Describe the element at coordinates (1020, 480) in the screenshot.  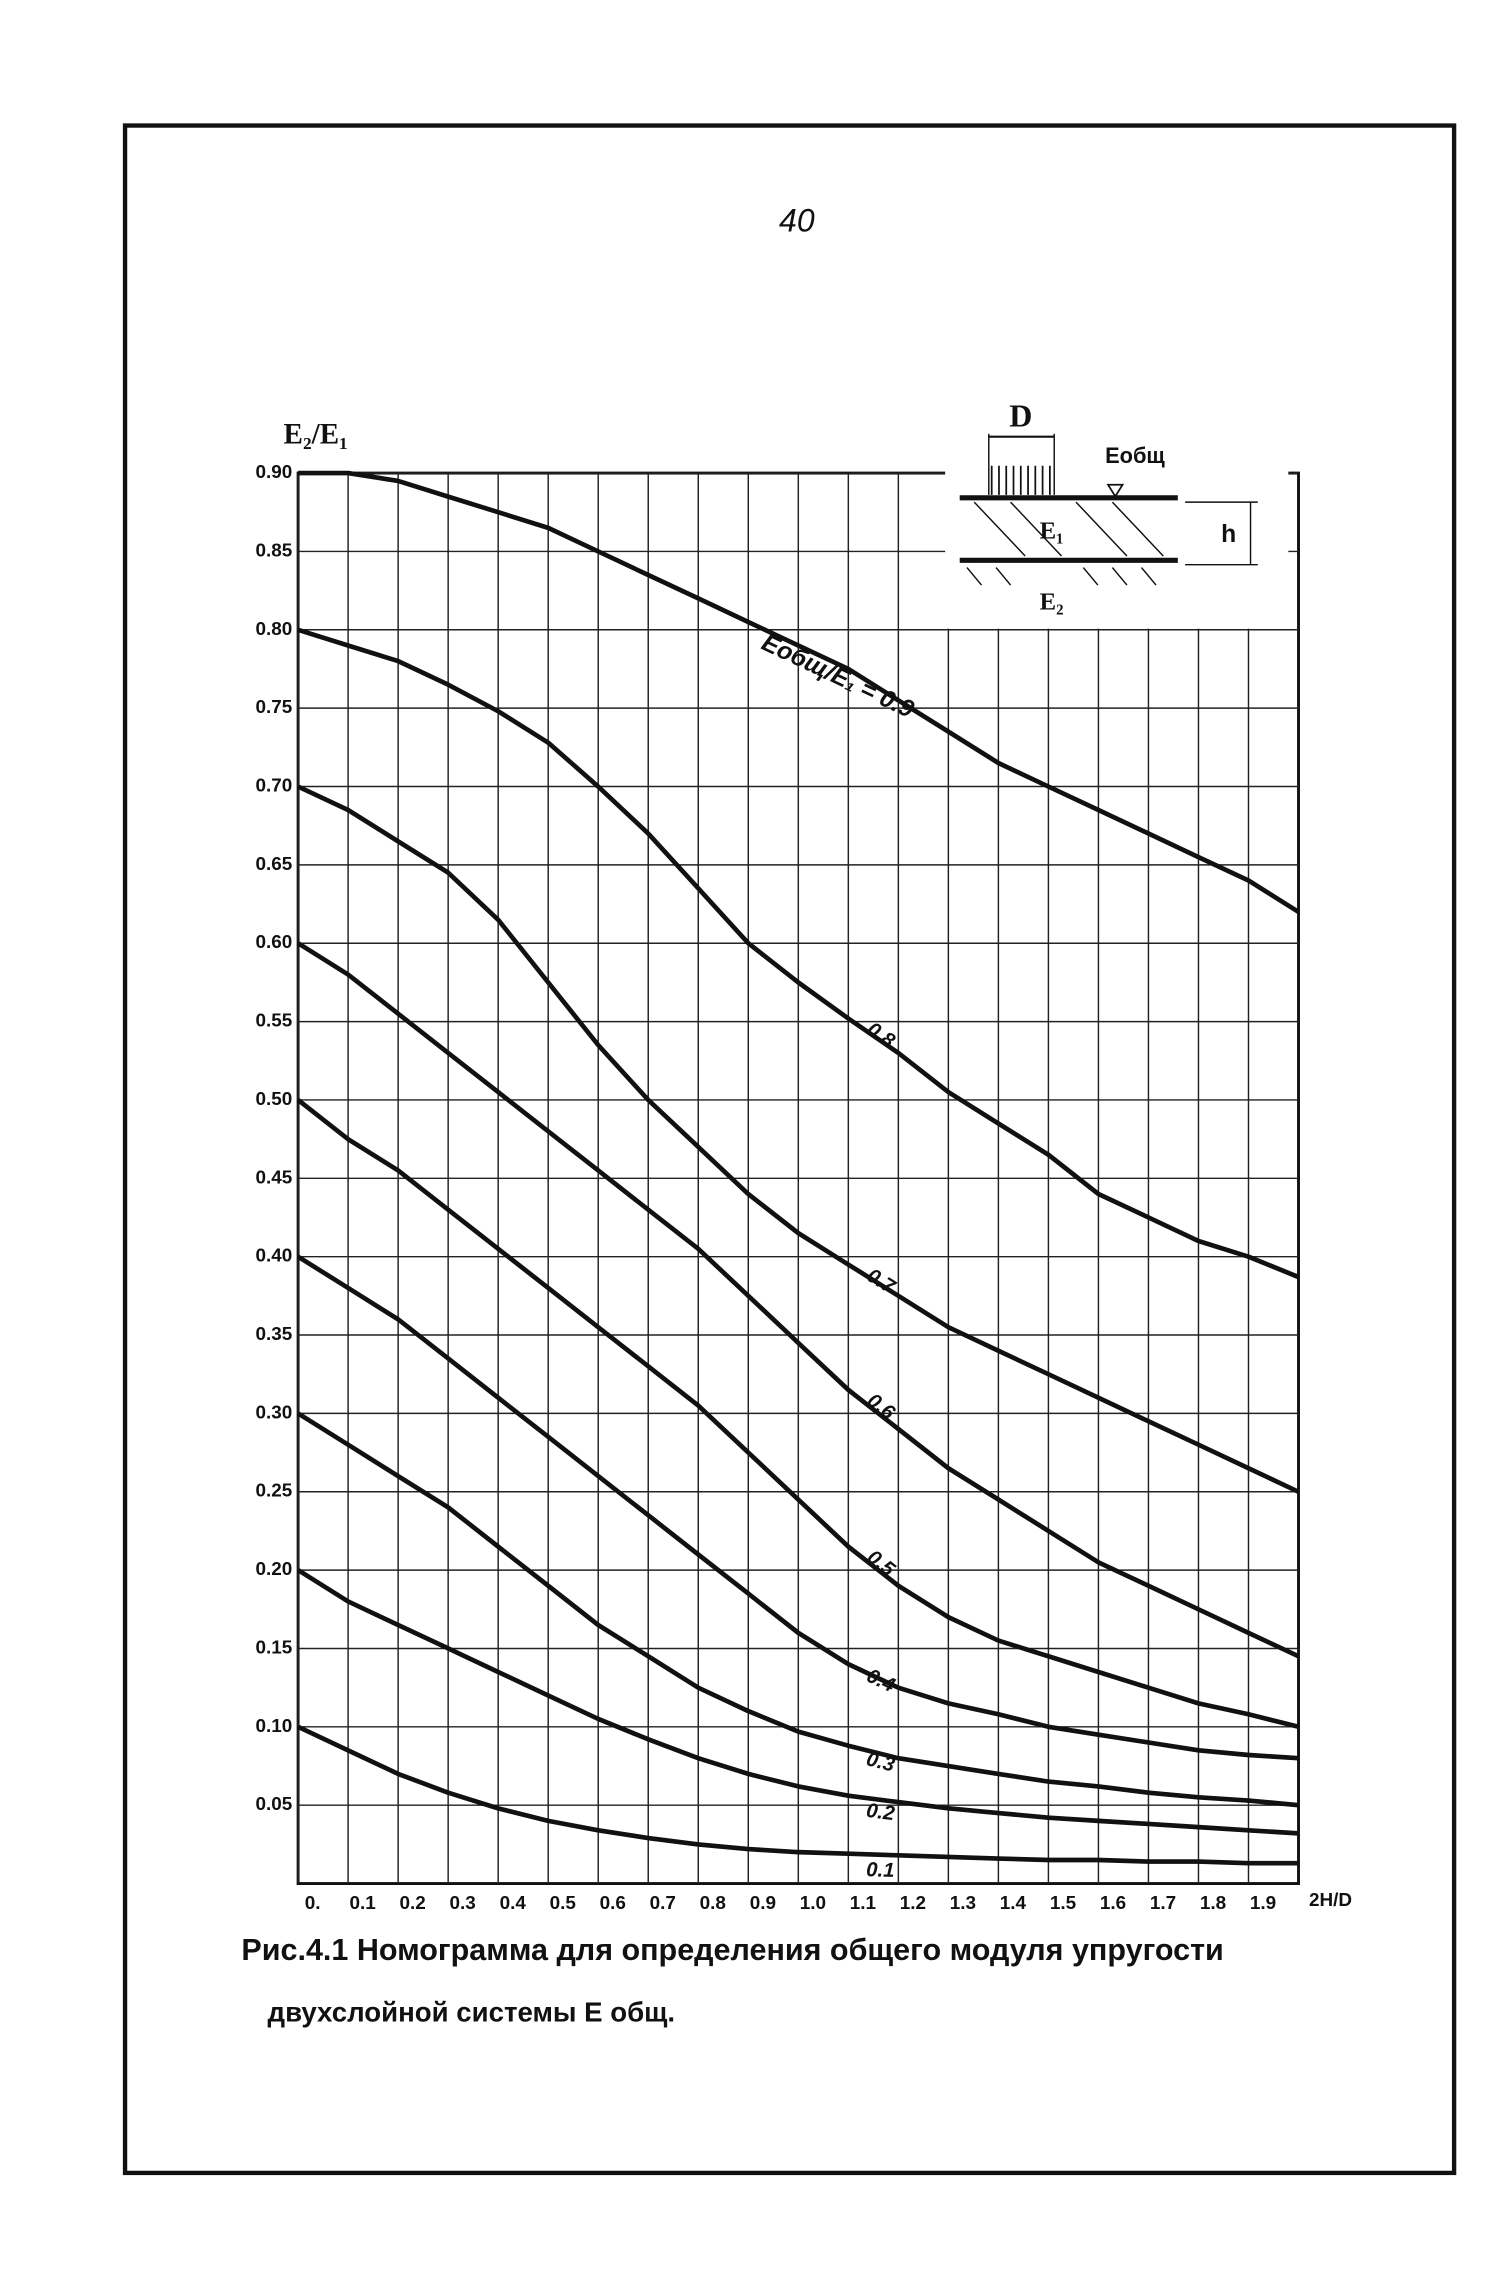
I see `load-hatch` at that location.